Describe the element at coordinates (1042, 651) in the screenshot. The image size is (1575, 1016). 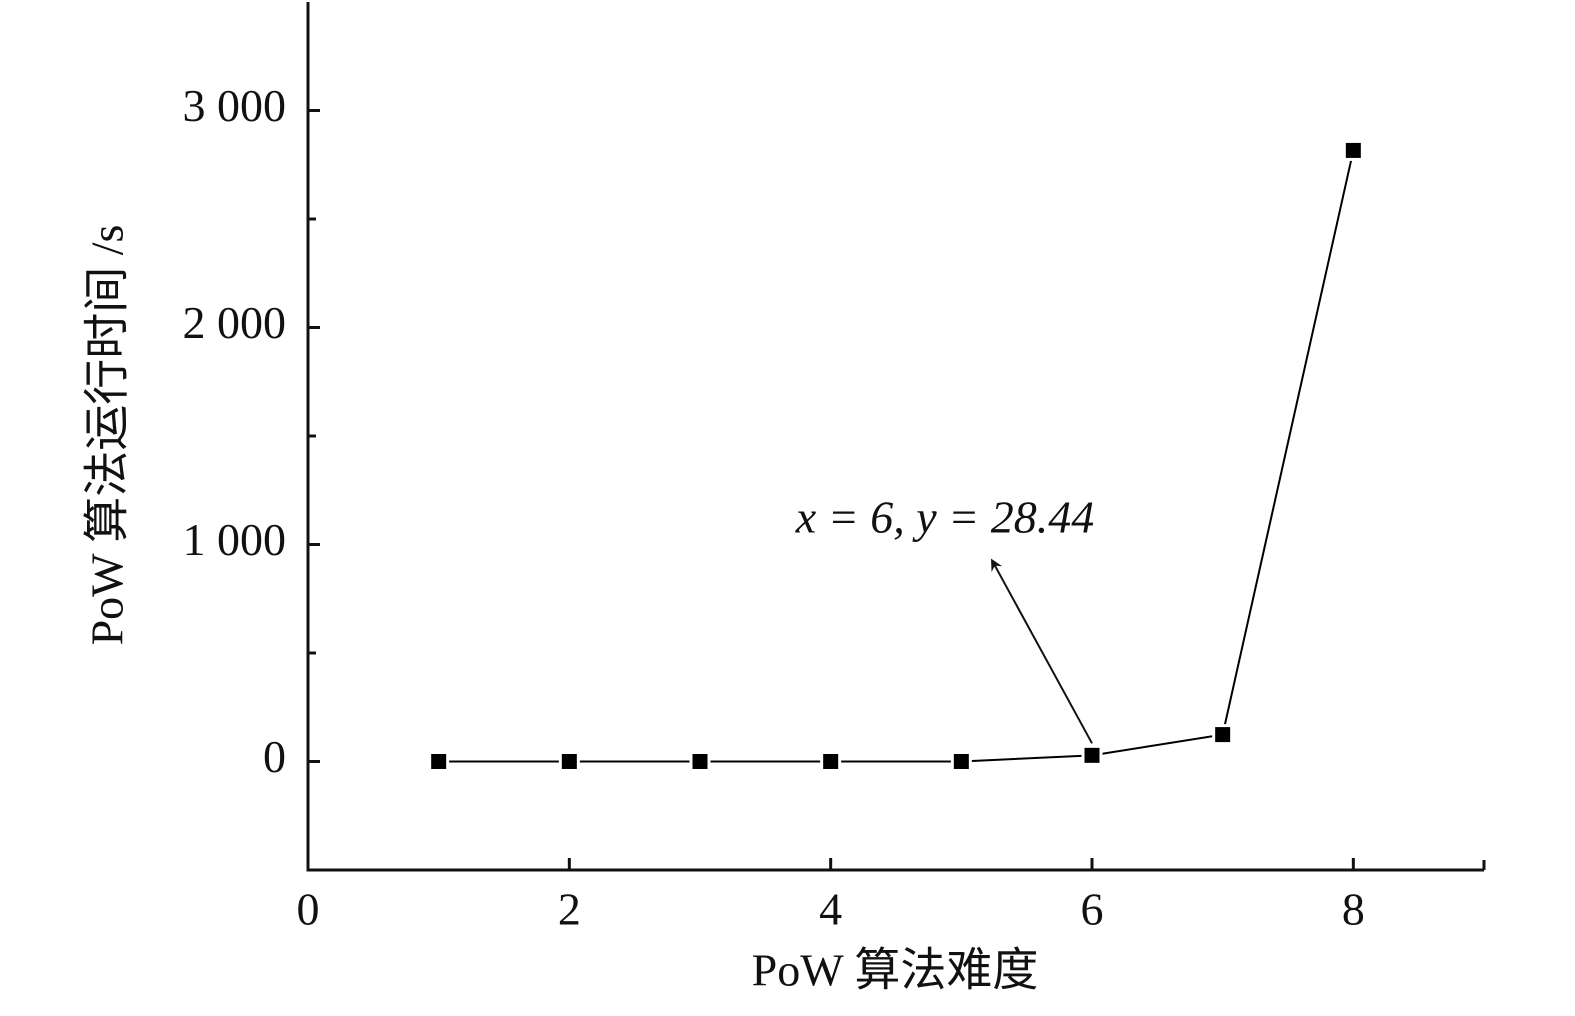
I see `annotation-arrow` at that location.